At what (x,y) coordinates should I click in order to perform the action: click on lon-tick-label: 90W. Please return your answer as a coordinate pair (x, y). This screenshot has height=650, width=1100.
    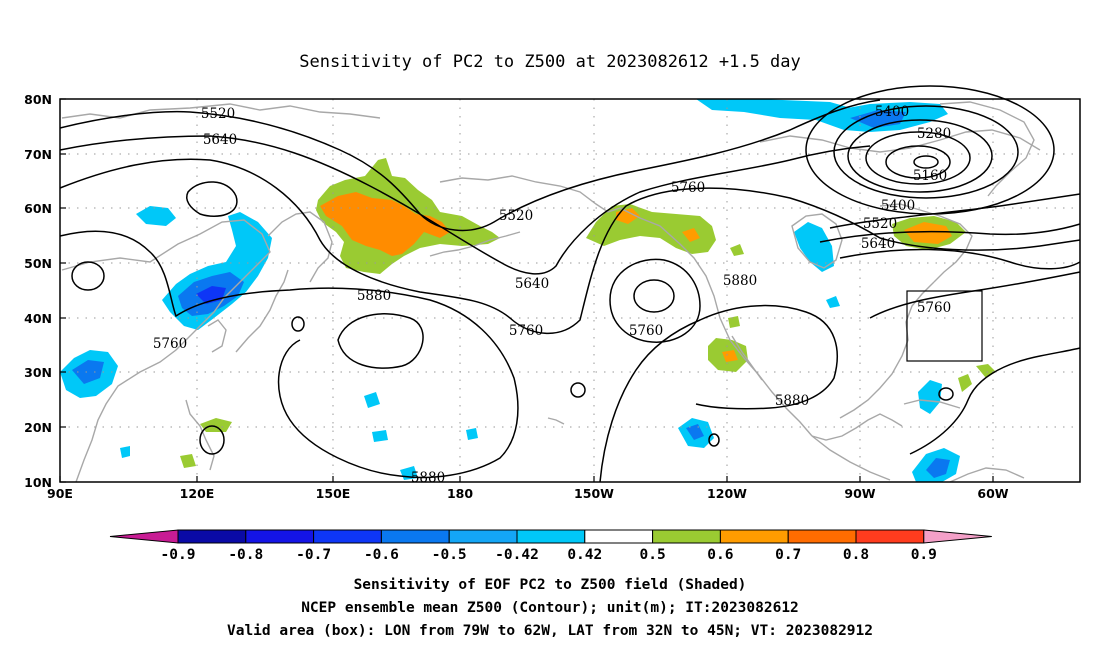
    Looking at the image, I should click on (859, 493).